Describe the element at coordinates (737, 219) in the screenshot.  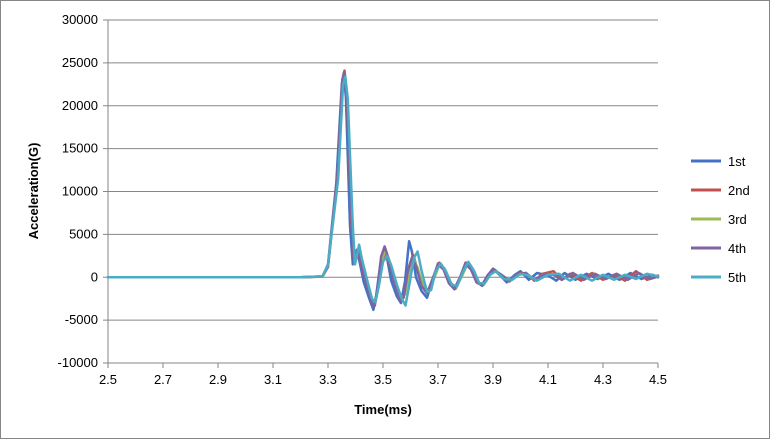
I see `legend-label: 3rd` at that location.